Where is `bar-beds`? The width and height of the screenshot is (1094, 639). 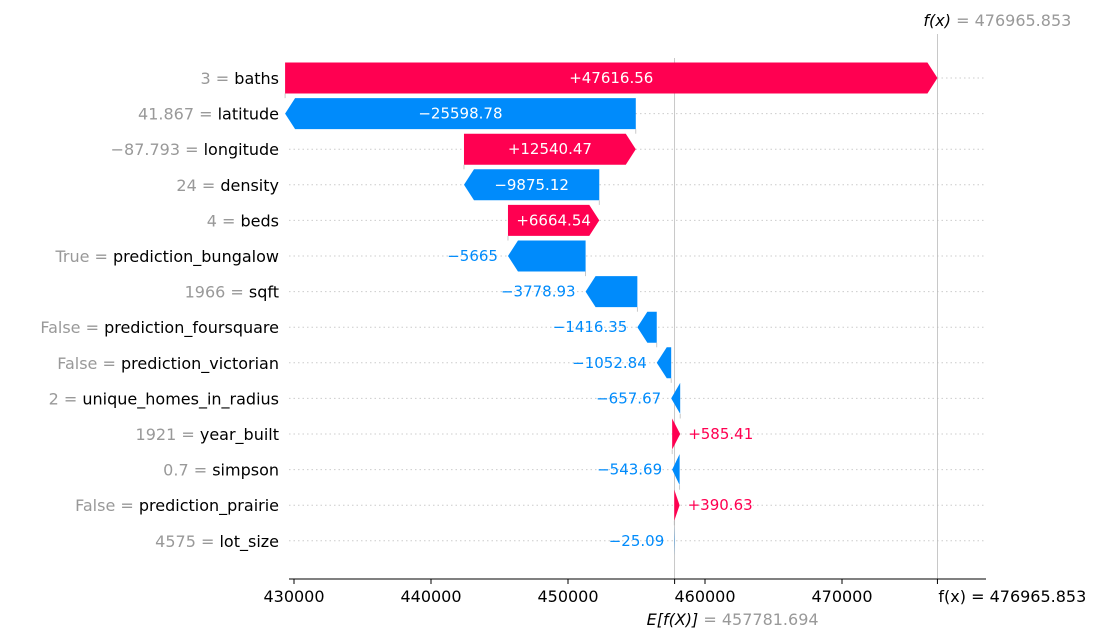
bar-beds is located at coordinates (553, 220).